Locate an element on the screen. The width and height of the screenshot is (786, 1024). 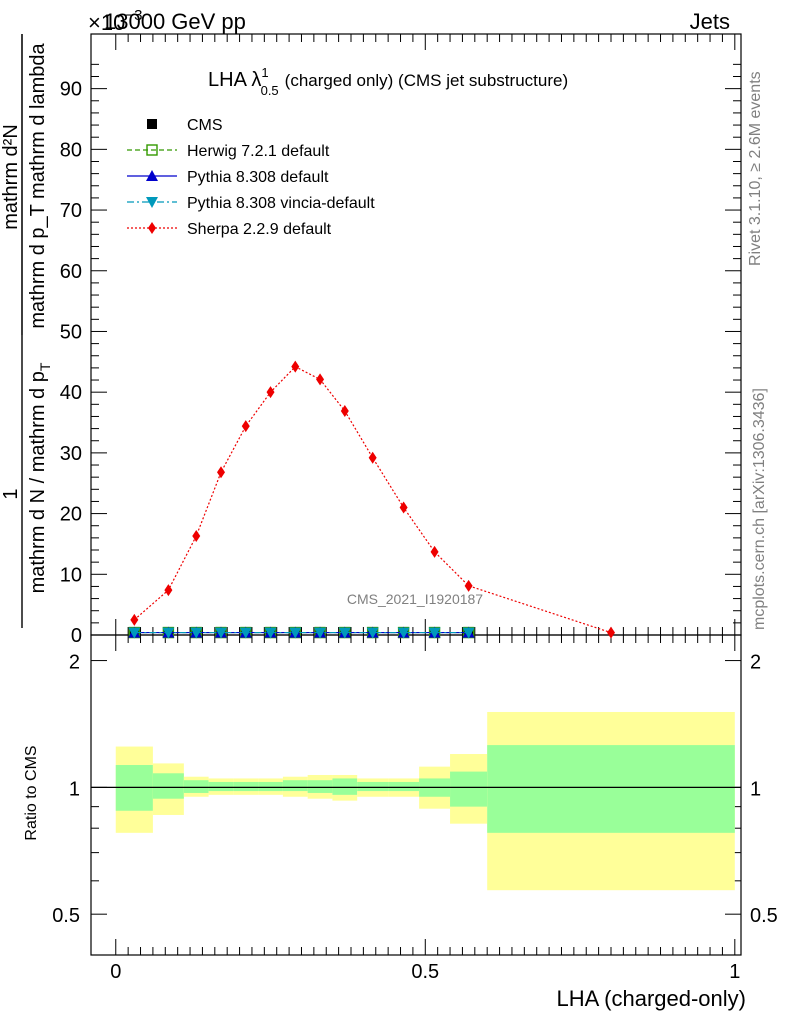
header-right: Jets is located at coordinates (710, 21).